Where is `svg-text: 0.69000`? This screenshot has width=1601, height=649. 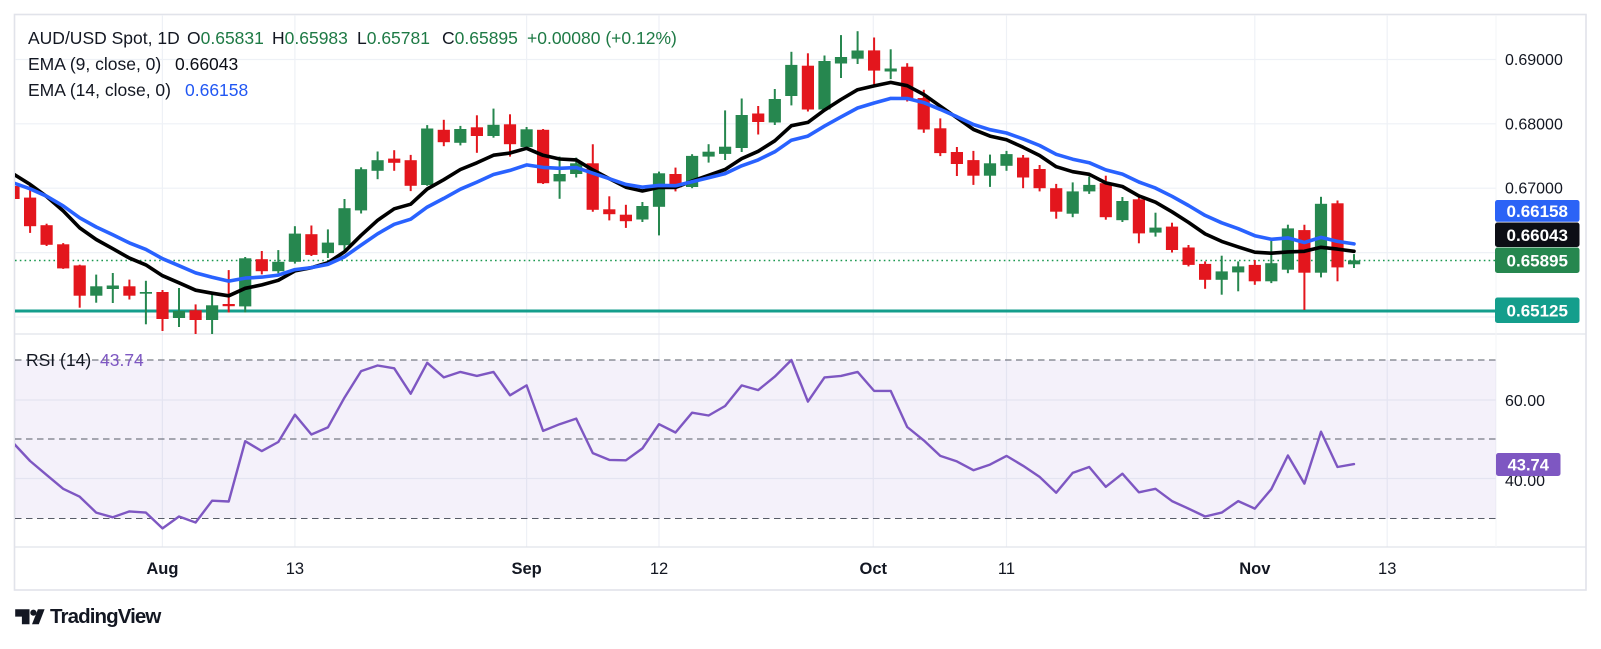
svg-text: 0.69000 is located at coordinates (1534, 60).